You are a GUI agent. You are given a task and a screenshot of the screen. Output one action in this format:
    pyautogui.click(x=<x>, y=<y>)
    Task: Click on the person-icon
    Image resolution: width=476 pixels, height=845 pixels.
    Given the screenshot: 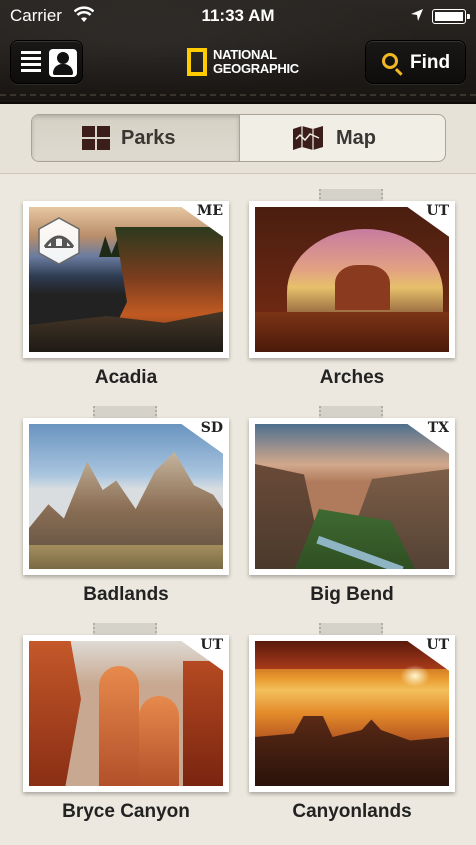 What is the action you would take?
    pyautogui.click(x=63, y=63)
    